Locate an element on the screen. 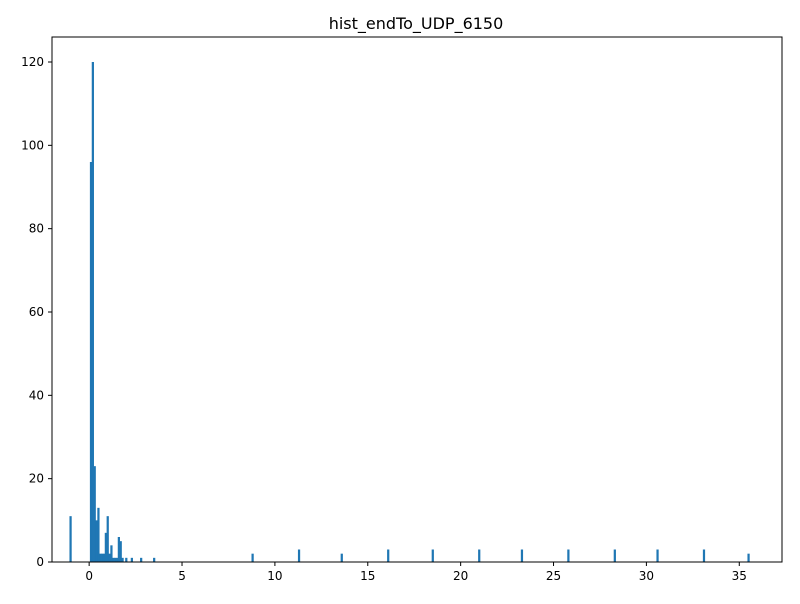 This screenshot has height=604, width=800. x-tick-label: 35 is located at coordinates (739, 576).